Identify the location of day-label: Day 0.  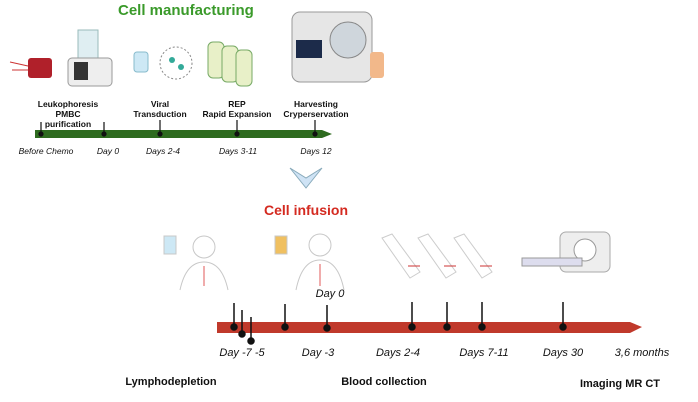
(108, 151).